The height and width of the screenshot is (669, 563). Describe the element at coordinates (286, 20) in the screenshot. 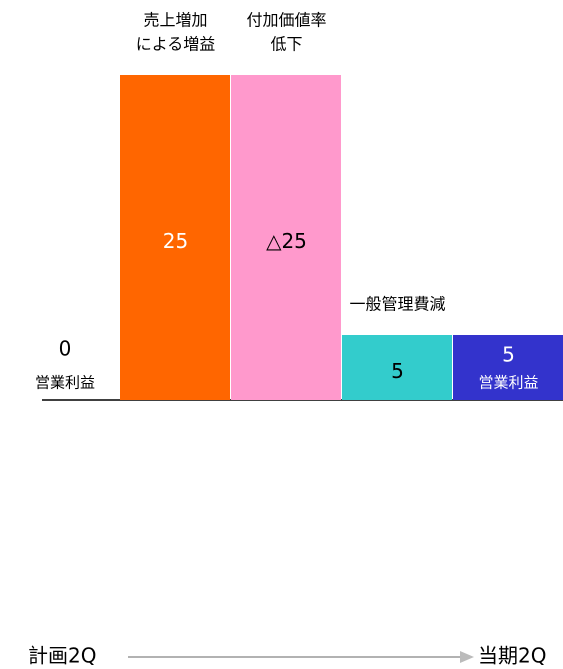

I see `category-label: 付加価値率` at that location.